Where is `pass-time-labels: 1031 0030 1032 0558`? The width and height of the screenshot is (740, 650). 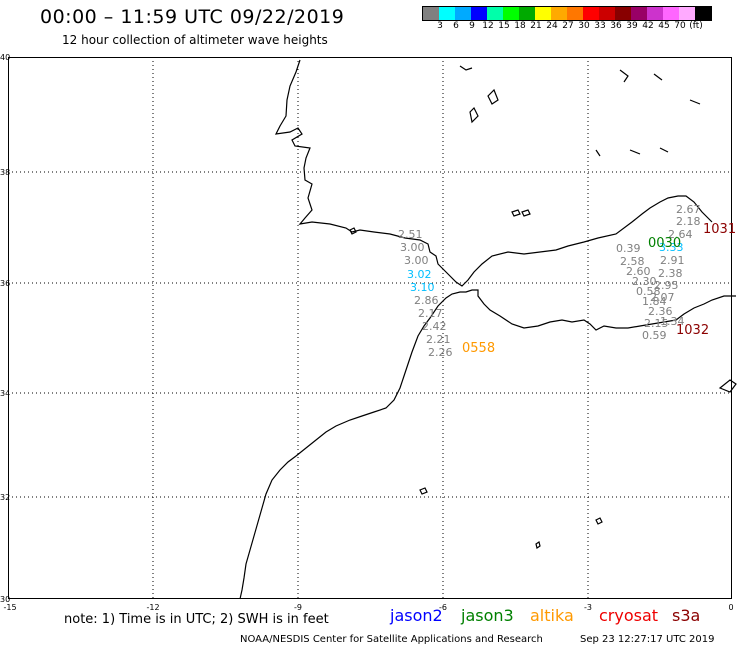
pass-time-labels: 1031 0030 1032 0558 is located at coordinates (599, 289).